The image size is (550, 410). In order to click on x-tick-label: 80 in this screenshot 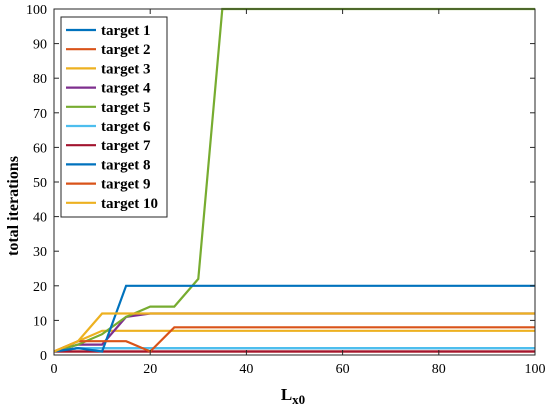, I will do `click(439, 369)`.